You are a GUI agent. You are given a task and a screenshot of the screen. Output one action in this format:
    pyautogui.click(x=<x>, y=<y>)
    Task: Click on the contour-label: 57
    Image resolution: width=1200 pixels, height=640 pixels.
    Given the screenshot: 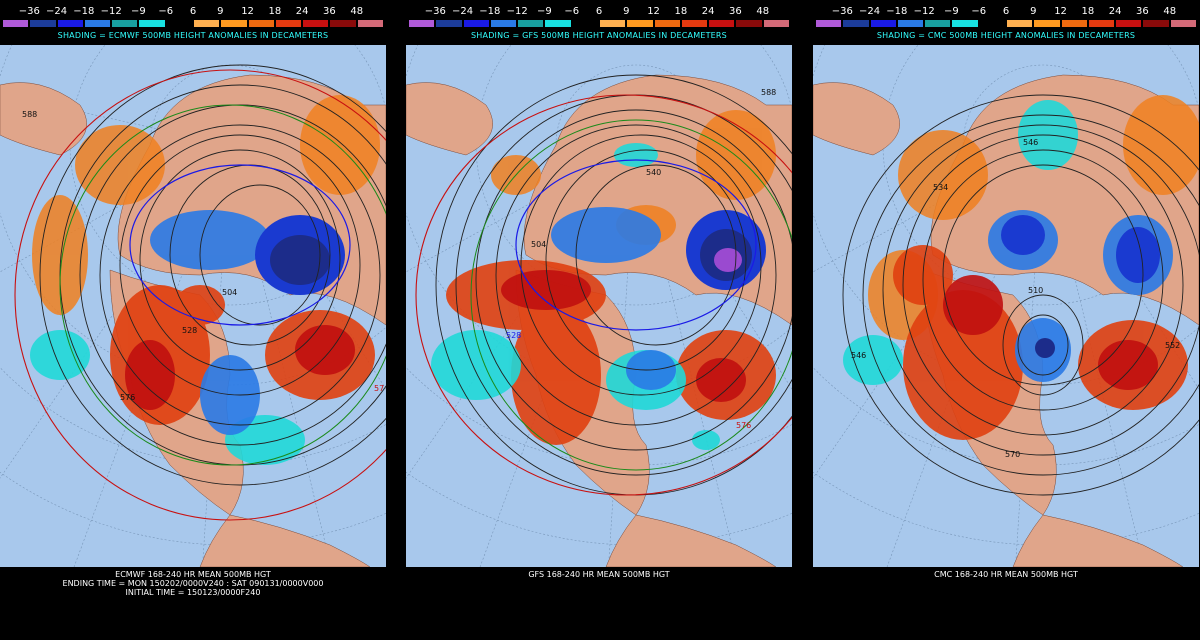 What is the action you would take?
    pyautogui.click(x=379, y=388)
    